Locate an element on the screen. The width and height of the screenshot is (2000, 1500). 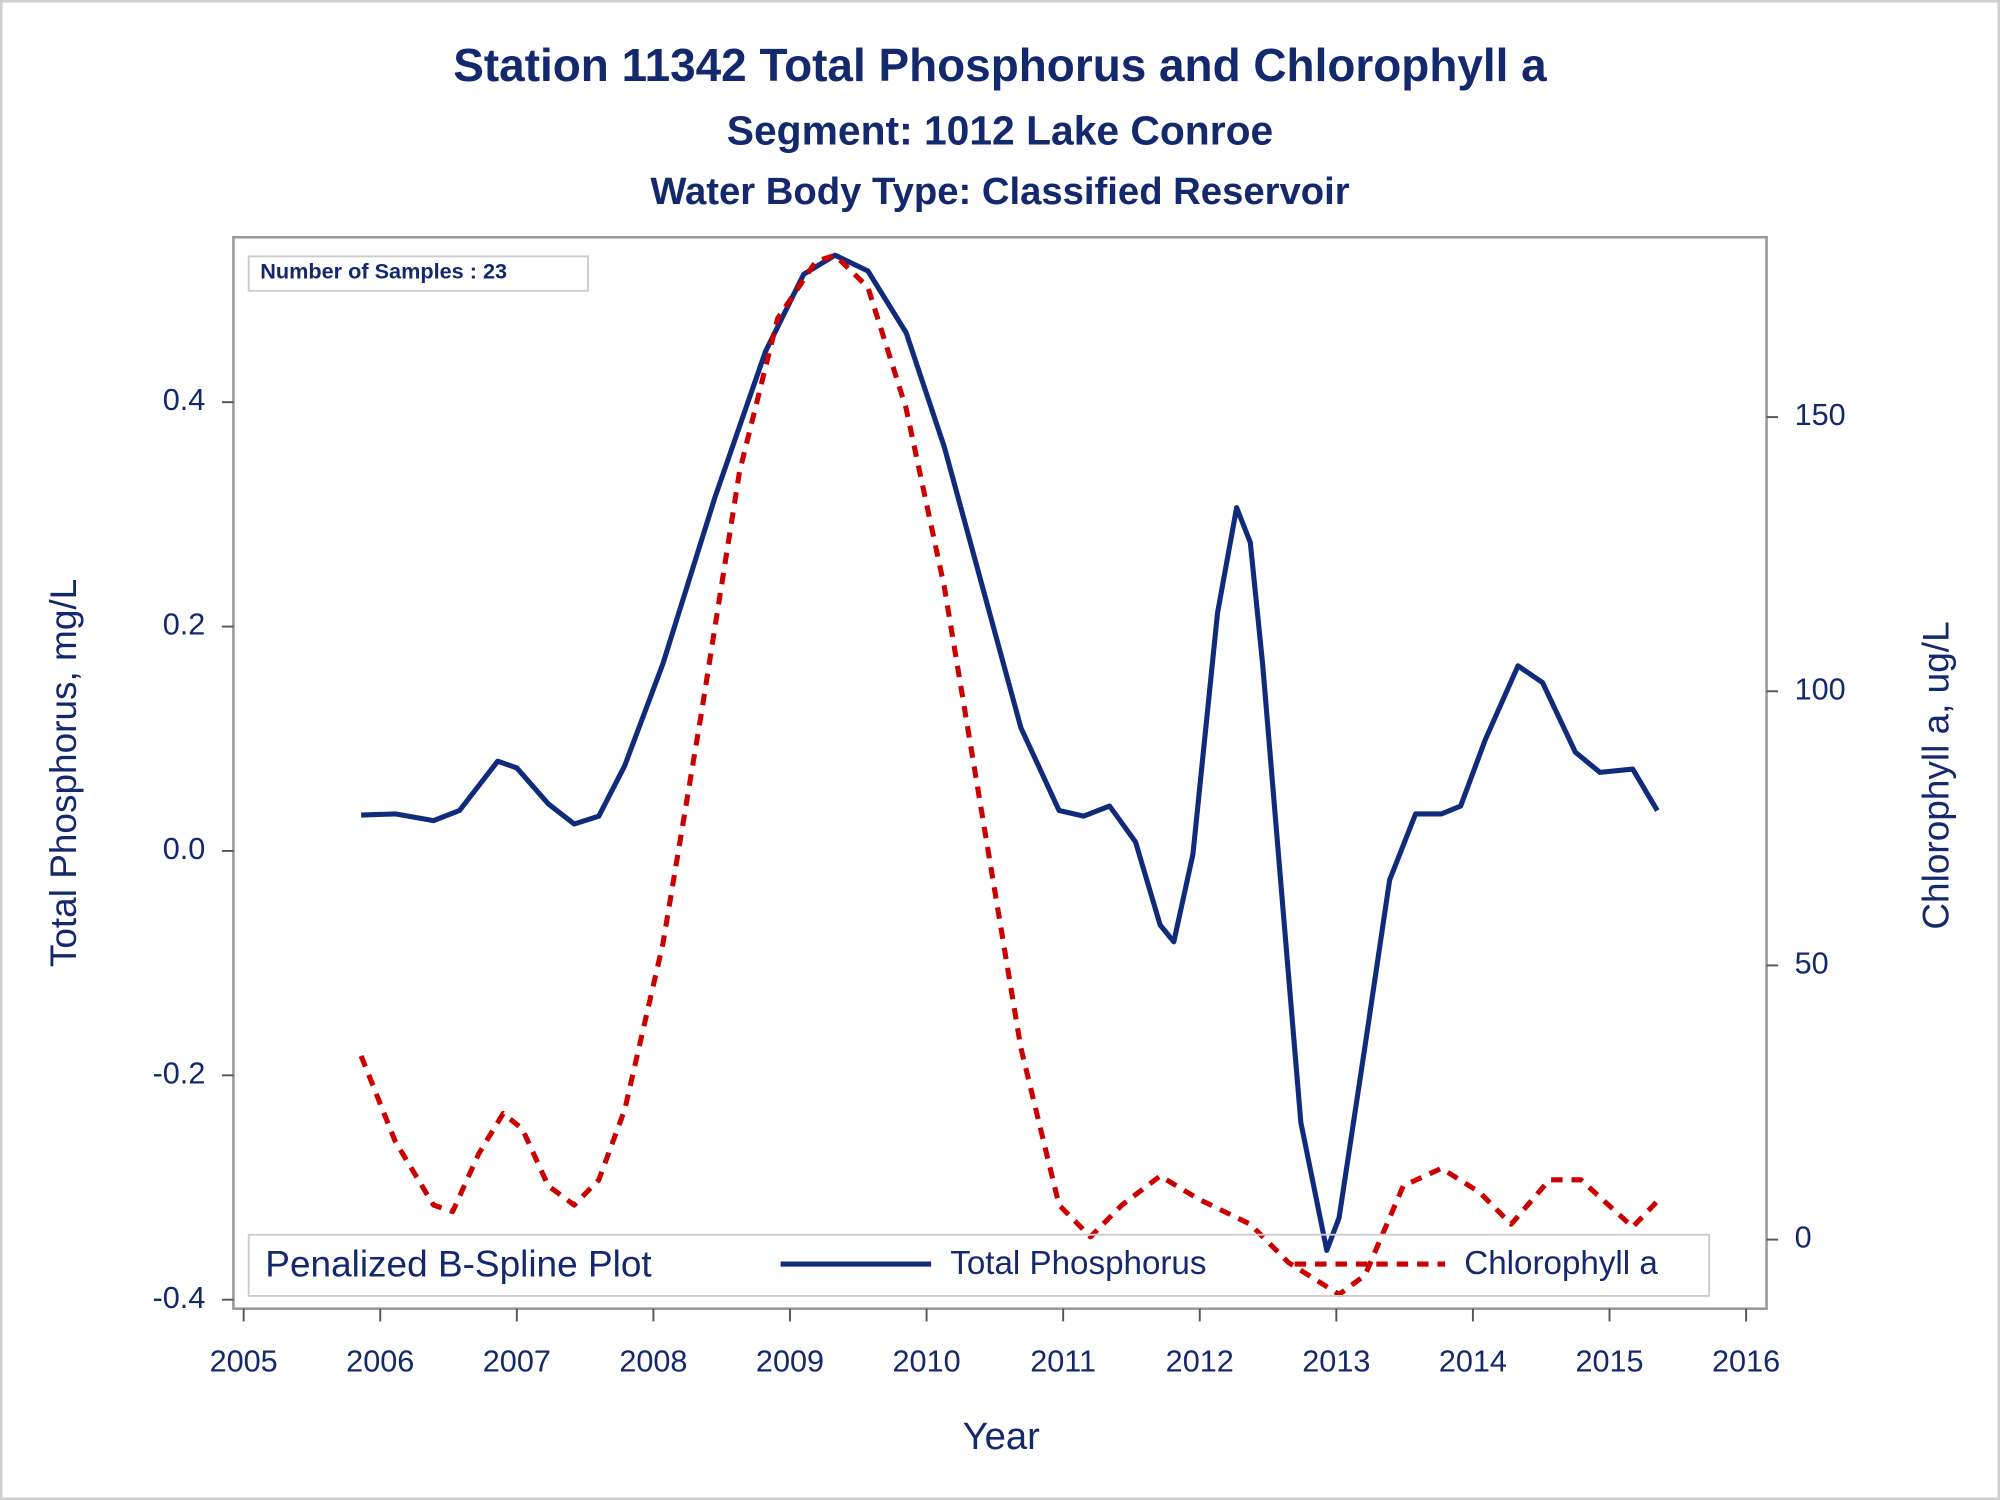
x-tick-label: 2010 is located at coordinates (927, 1362).